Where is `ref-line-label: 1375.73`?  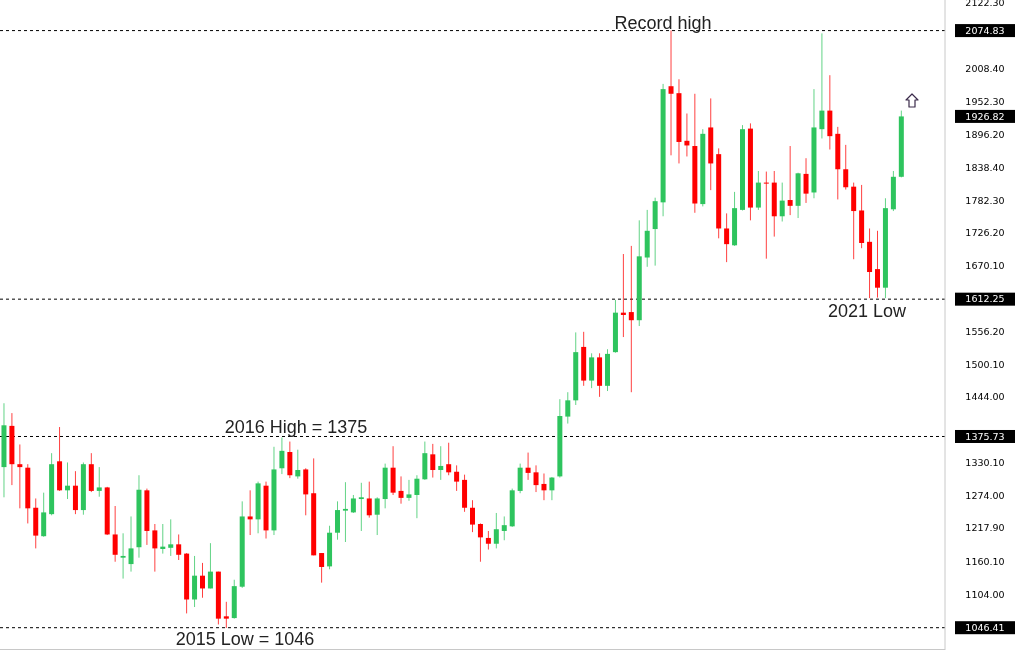
ref-line-label: 1375.73 is located at coordinates (985, 436).